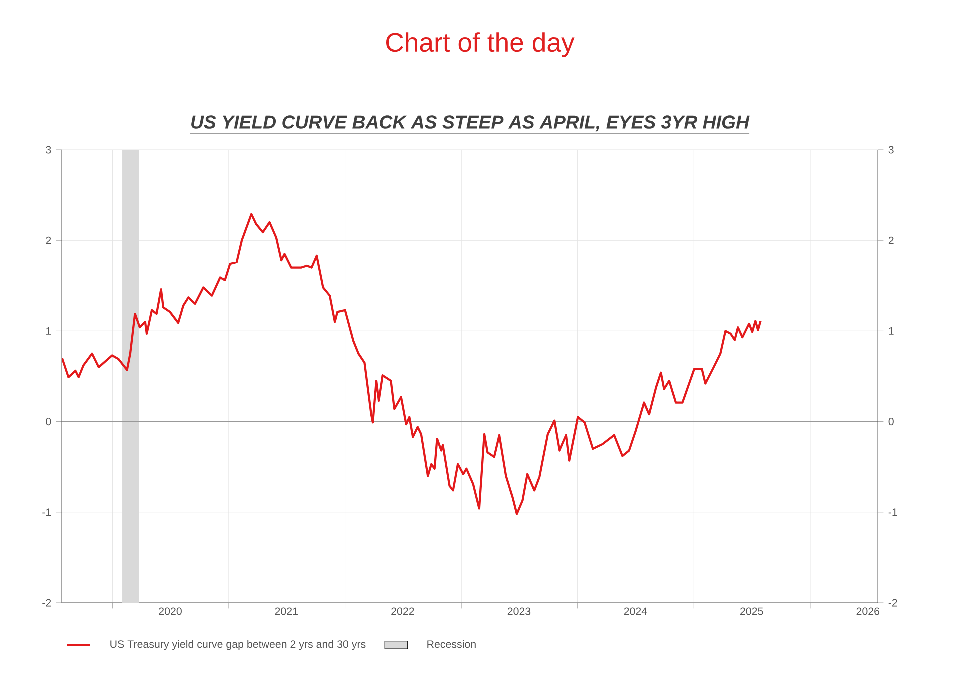 This screenshot has width=963, height=685. What do you see at coordinates (49, 331) in the screenshot?
I see `y-tick-label: 1` at bounding box center [49, 331].